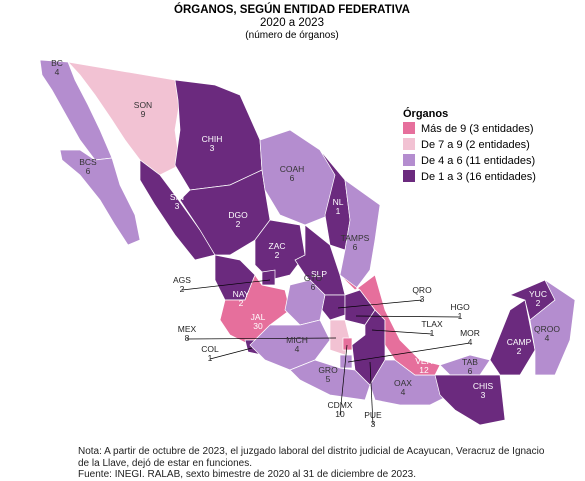 Image resolution: width=585 pixels, height=481 pixels. What do you see at coordinates (292, 9) in the screenshot?
I see `title: ÓRGANOS, SEGÚN ENTIDAD FEDERATIVA` at bounding box center [292, 9].